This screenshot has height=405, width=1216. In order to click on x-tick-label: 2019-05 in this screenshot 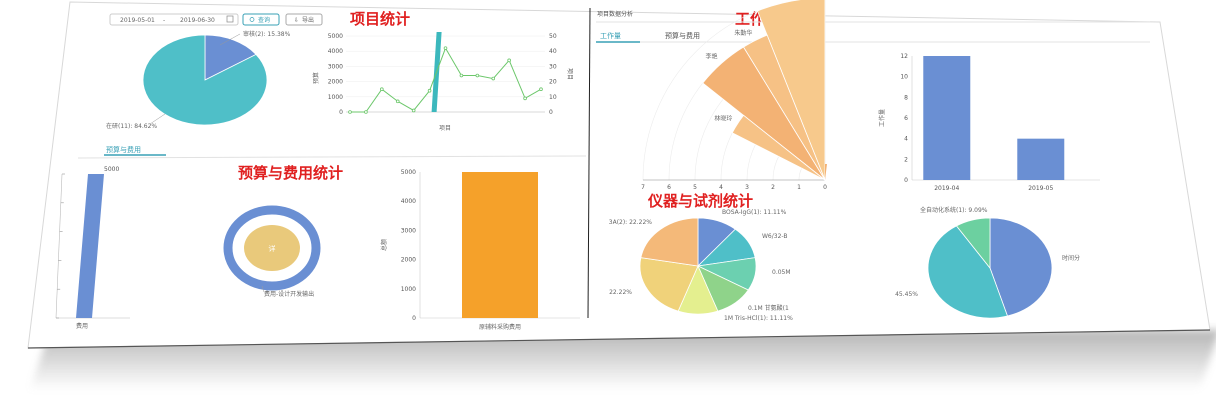, I will do `click(1040, 188)`.